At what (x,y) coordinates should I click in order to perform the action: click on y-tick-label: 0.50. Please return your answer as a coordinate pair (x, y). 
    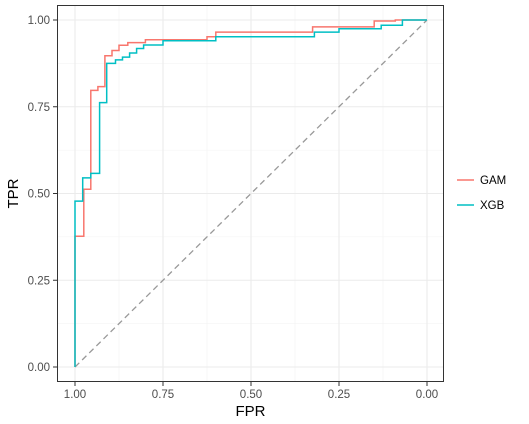
    Looking at the image, I should click on (39, 195).